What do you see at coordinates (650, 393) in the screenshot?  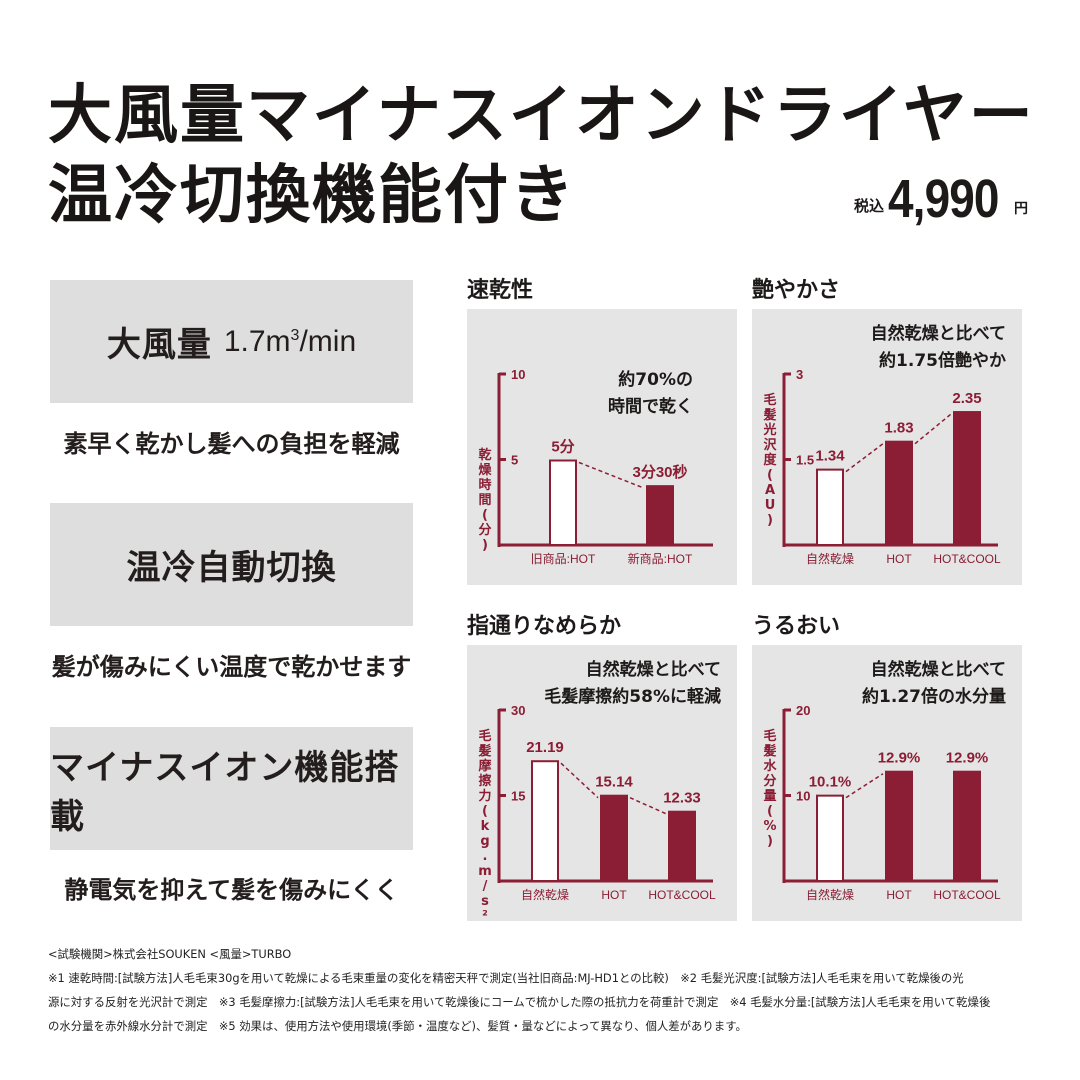 I see `chart-headline: 約70%の 時間で乾く` at bounding box center [650, 393].